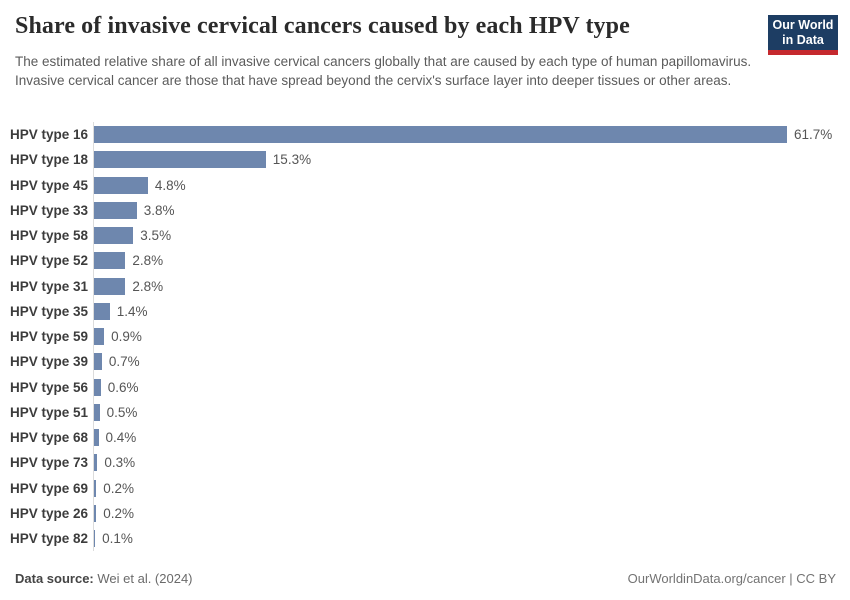  What do you see at coordinates (803, 40) in the screenshot?
I see `owid-logo-line2: in Data` at bounding box center [803, 40].